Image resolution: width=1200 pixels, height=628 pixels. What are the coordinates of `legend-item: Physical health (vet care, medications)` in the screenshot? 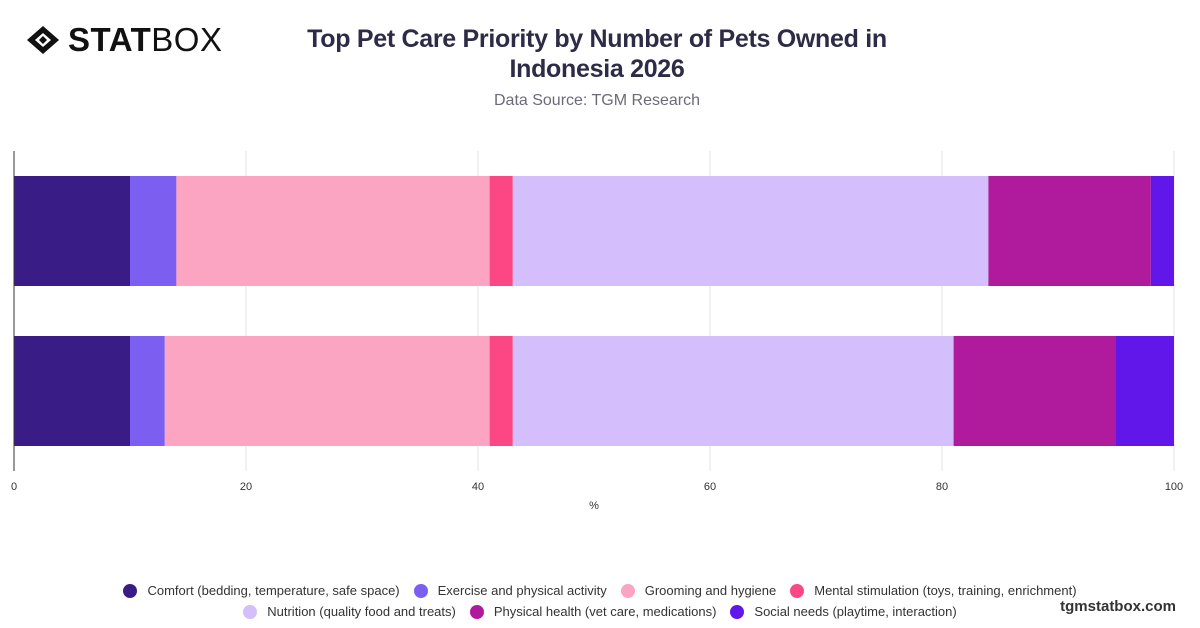 It's located at (593, 611).